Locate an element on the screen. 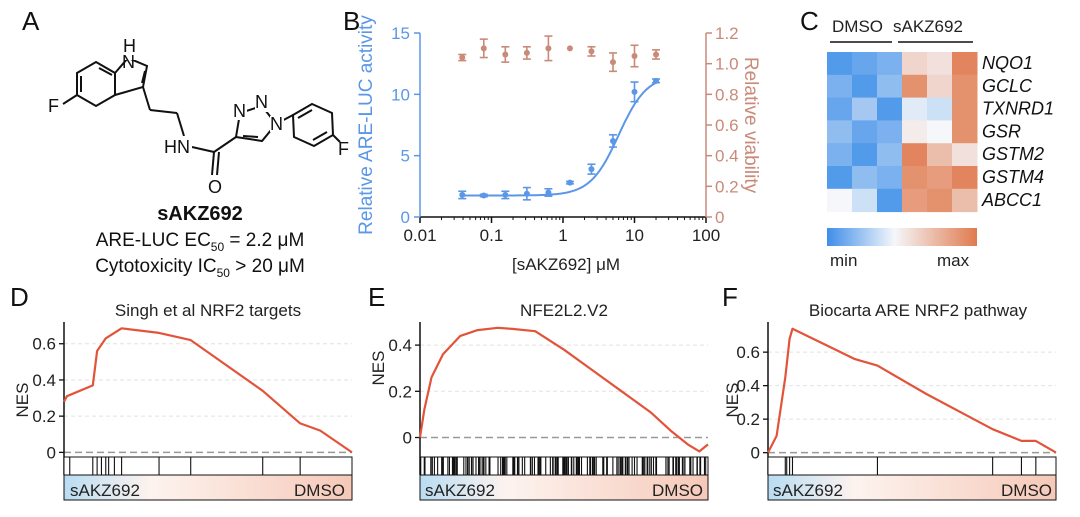  rank-right-label-f: DMSO is located at coordinates (1026, 490).